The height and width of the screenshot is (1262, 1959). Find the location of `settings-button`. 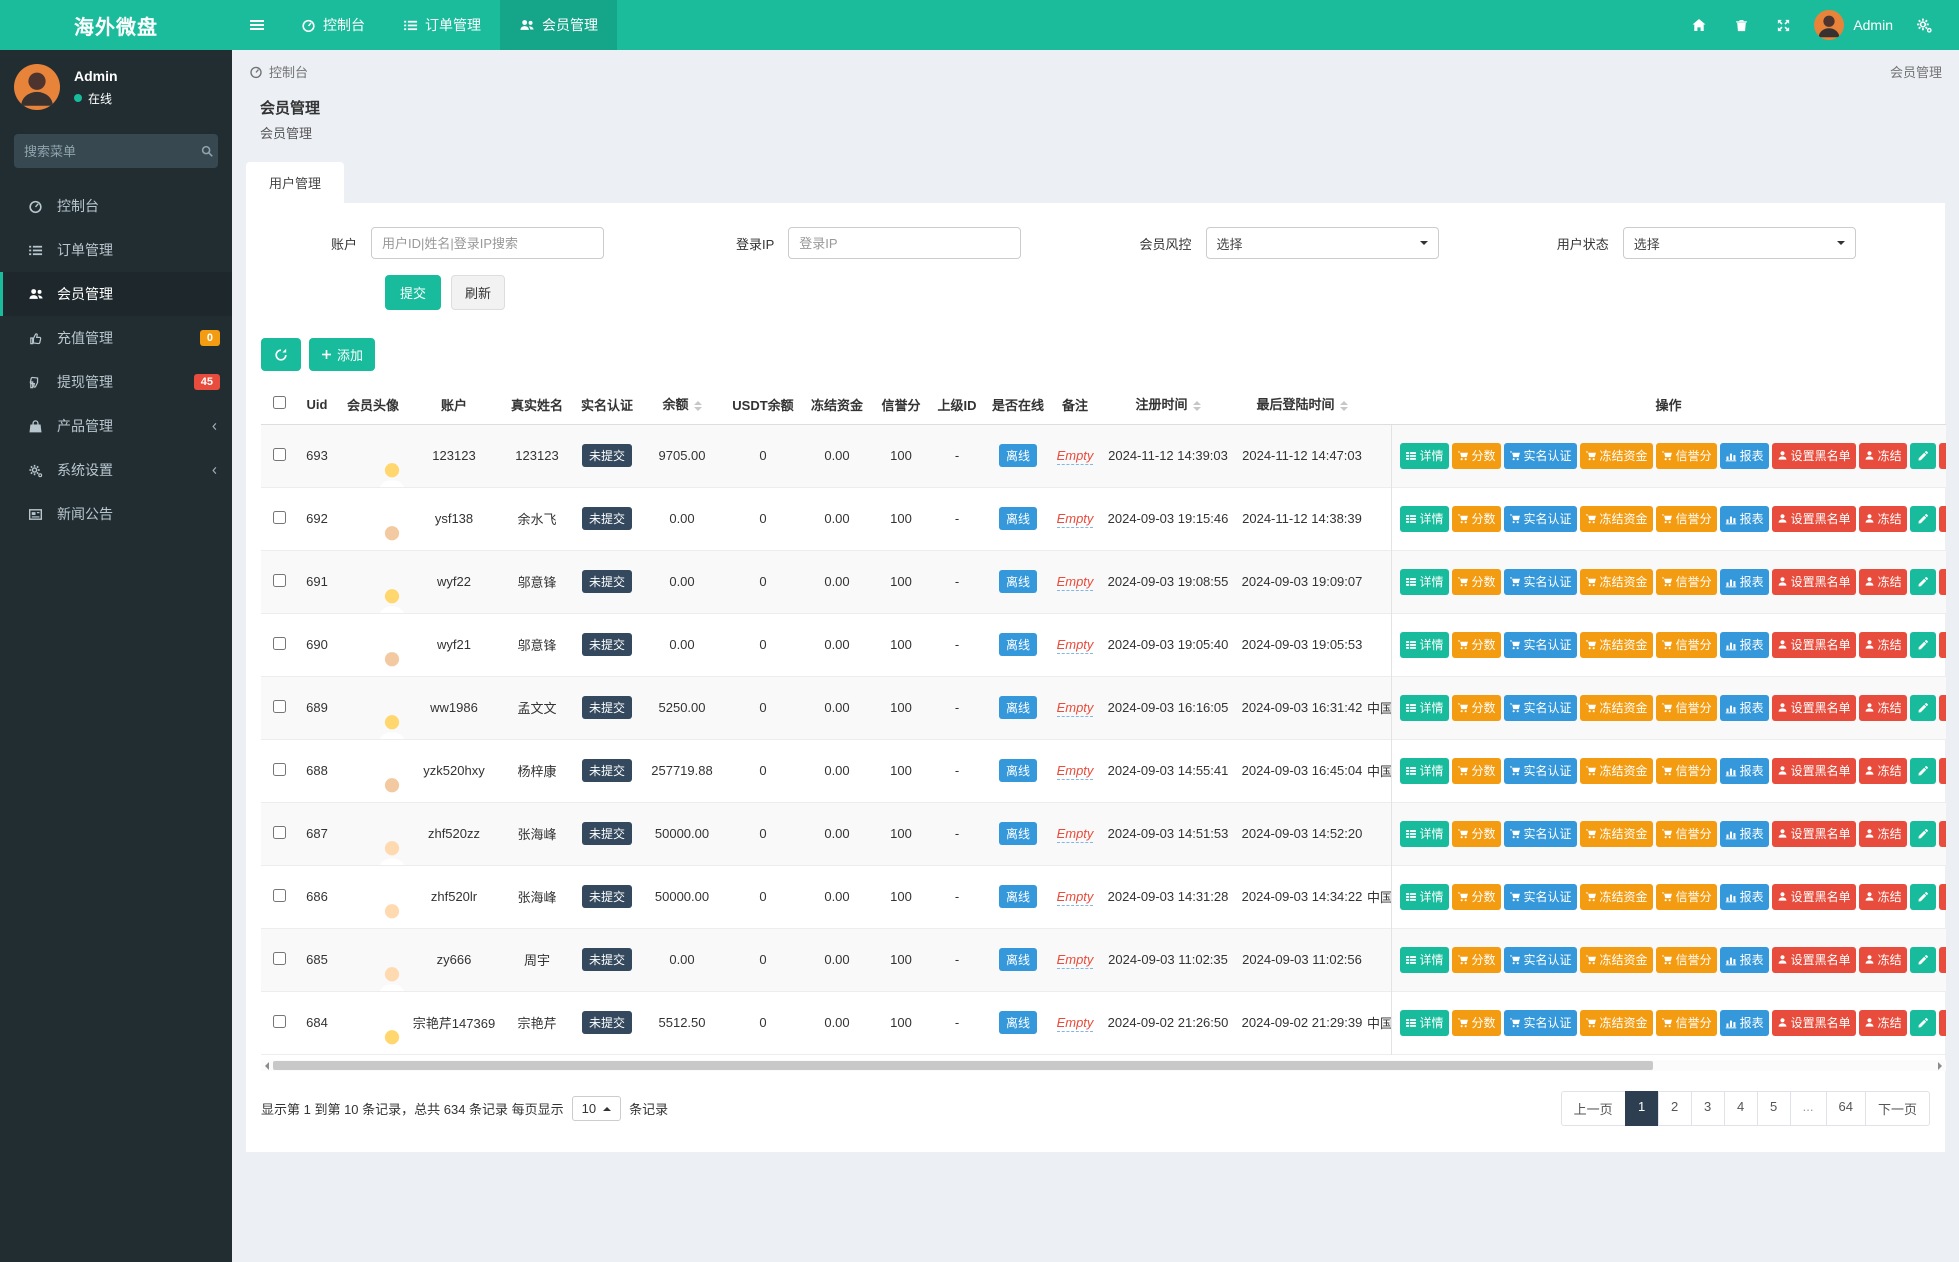

settings-button is located at coordinates (1924, 25).